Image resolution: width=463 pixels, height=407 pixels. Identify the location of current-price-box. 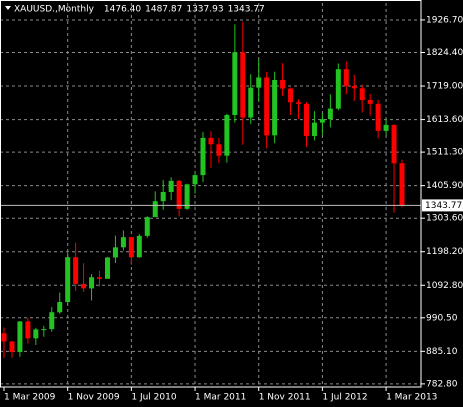
(442, 205).